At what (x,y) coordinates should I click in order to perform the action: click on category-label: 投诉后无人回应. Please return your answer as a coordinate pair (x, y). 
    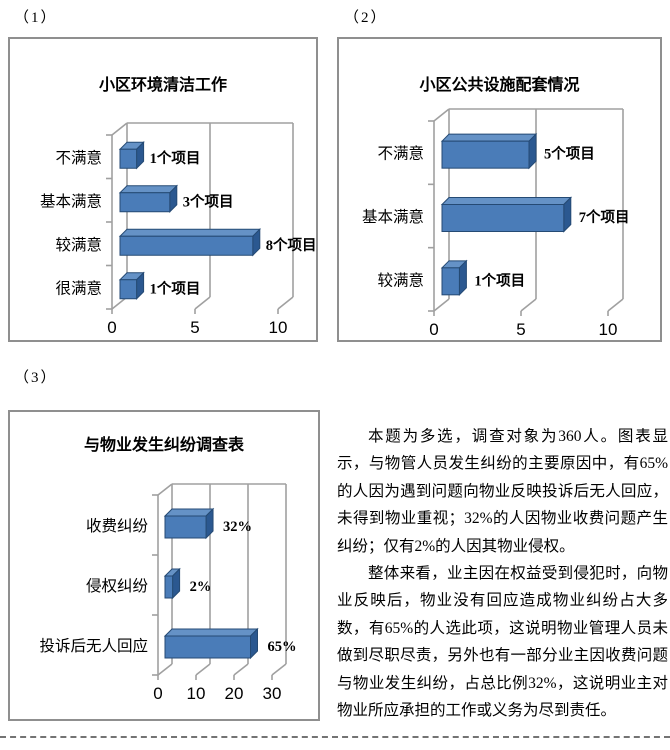
    Looking at the image, I should click on (93, 645).